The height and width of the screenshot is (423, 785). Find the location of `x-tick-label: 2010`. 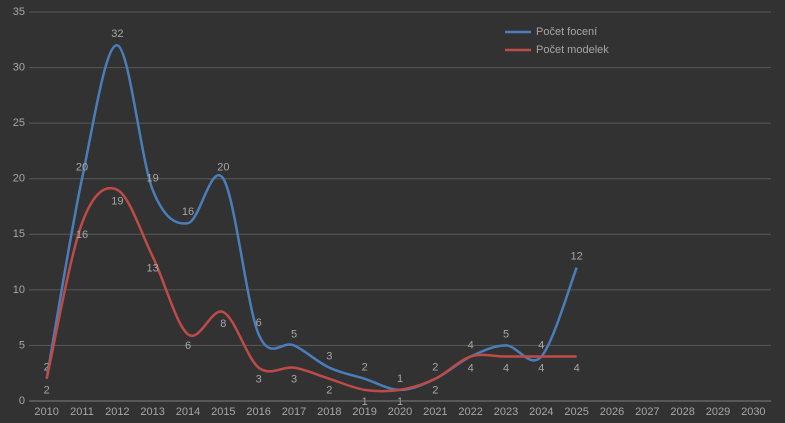

x-tick-label: 2010 is located at coordinates (46, 412).